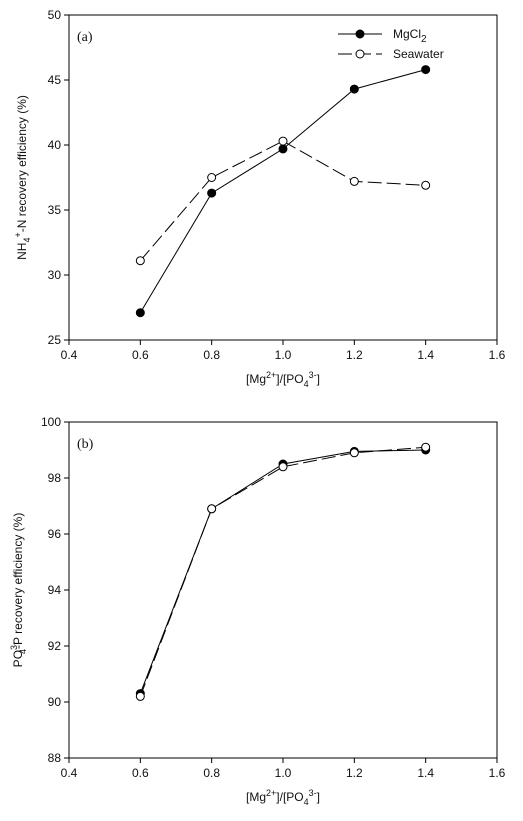  What do you see at coordinates (55, 145) in the screenshot?
I see `y-tick-label: 40` at bounding box center [55, 145].